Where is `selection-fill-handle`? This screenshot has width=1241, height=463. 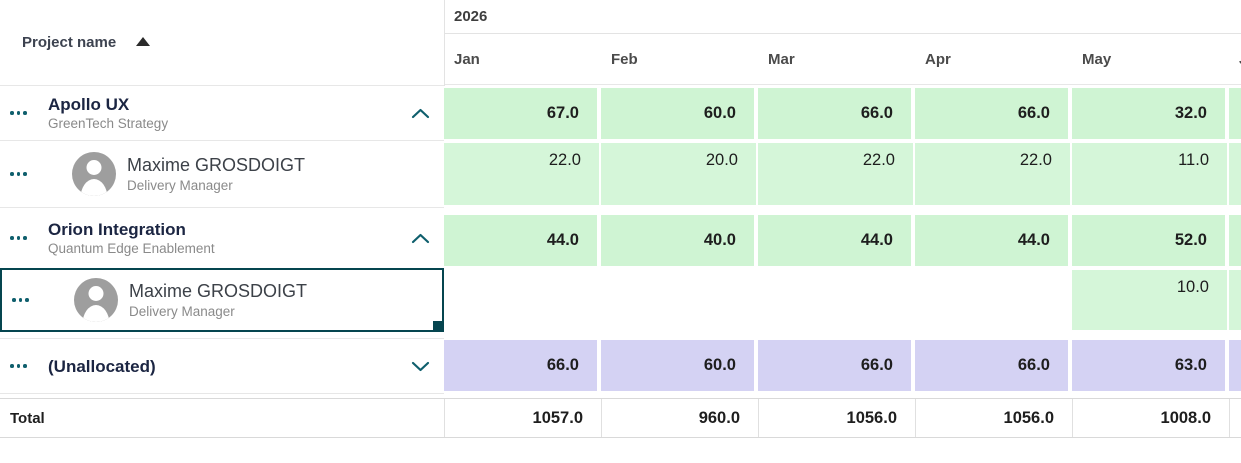 selection-fill-handle is located at coordinates (437, 325).